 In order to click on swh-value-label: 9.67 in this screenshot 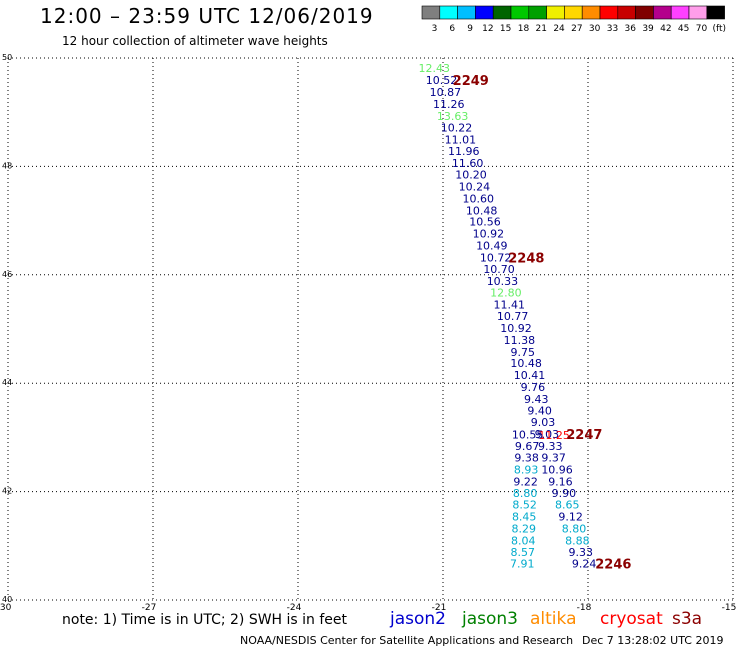, I will do `click(527, 446)`.